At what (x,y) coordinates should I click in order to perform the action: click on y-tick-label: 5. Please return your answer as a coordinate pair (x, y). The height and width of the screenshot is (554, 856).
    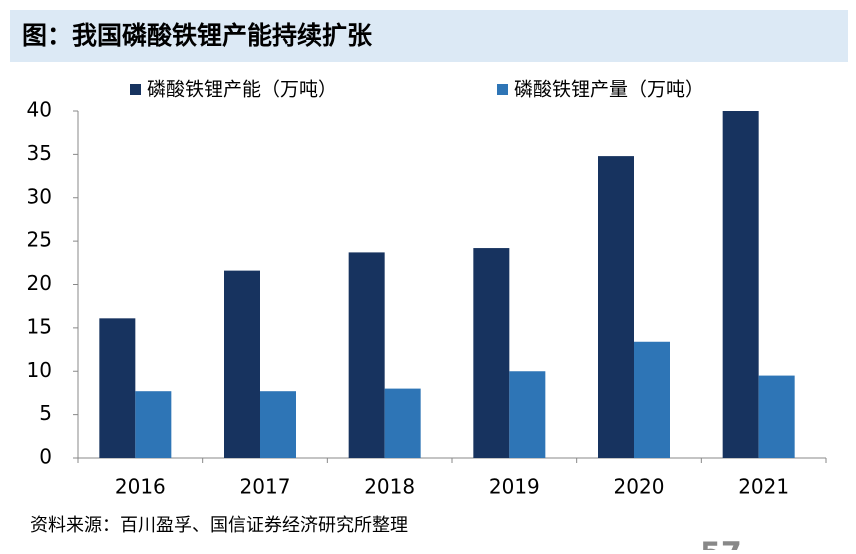
    Looking at the image, I should click on (45, 413).